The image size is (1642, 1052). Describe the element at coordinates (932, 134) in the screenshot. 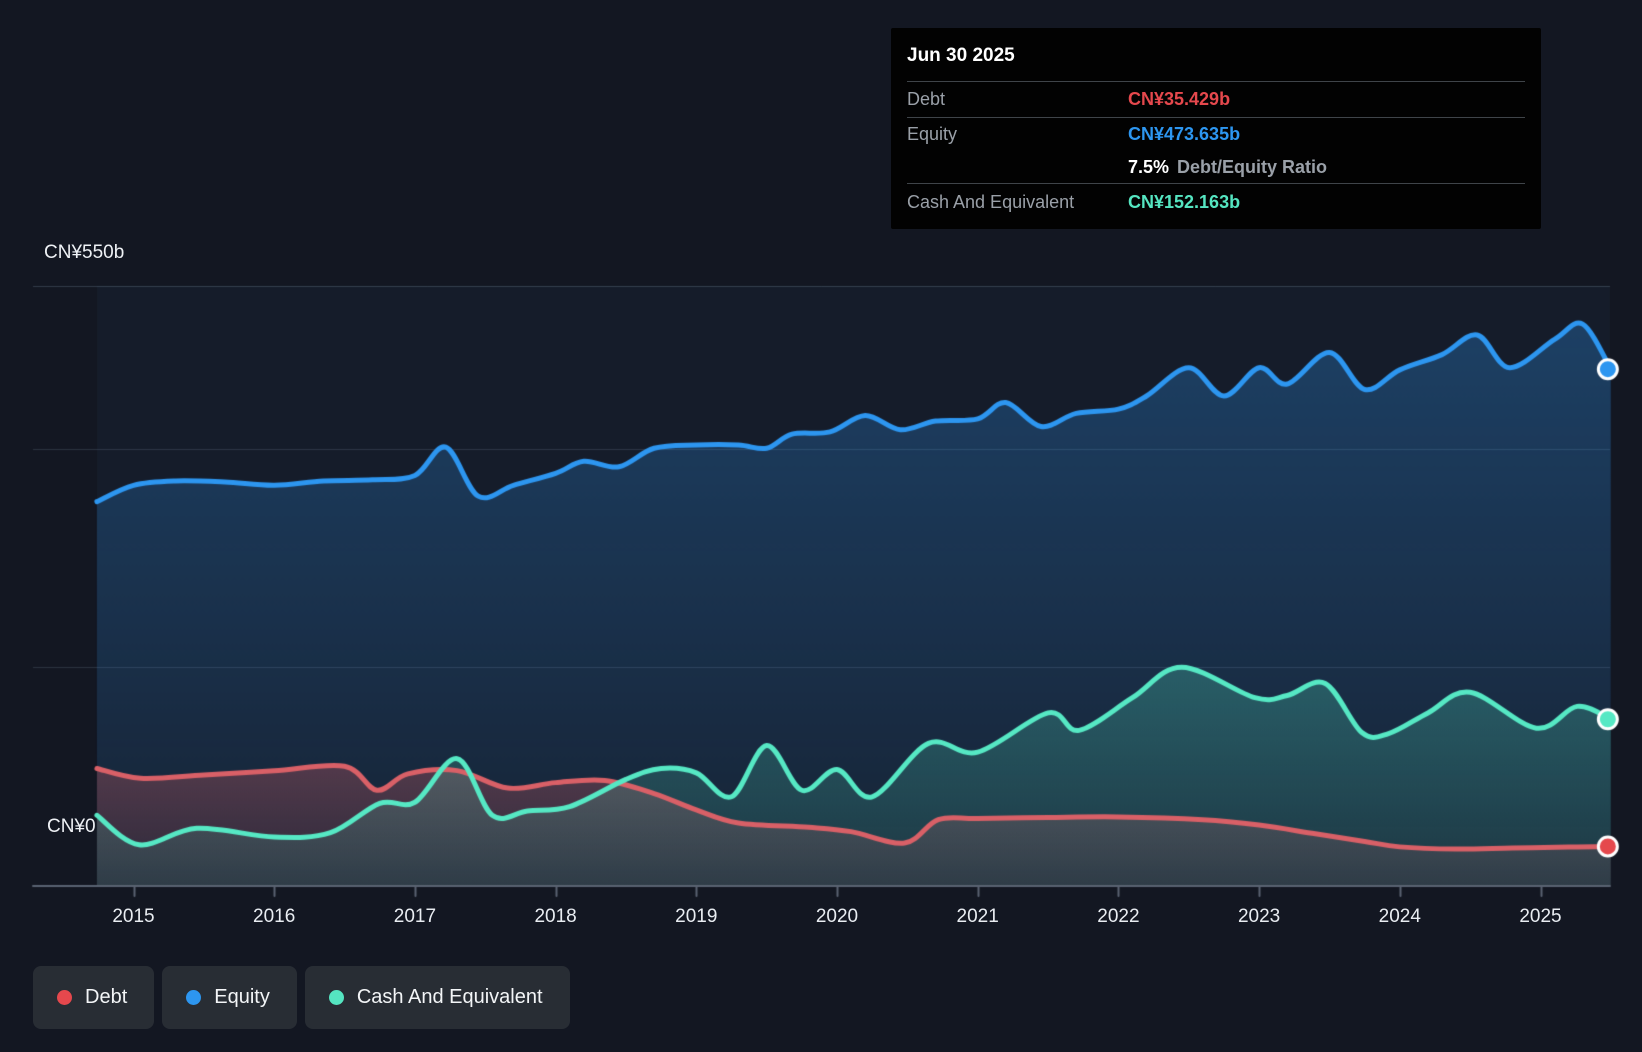

I see `tooltip-equity-label: Equity` at that location.